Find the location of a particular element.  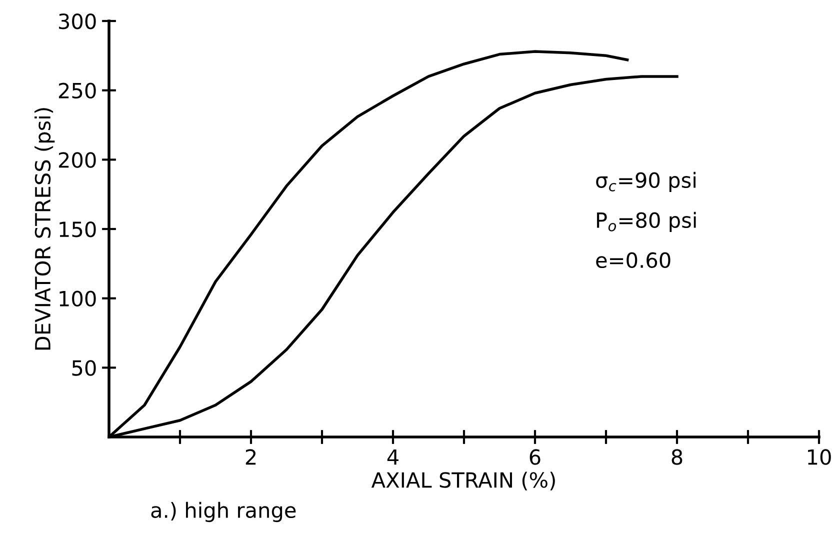

y-axis-title: DEVIATOR STRESS (psi) is located at coordinates (44, 229).